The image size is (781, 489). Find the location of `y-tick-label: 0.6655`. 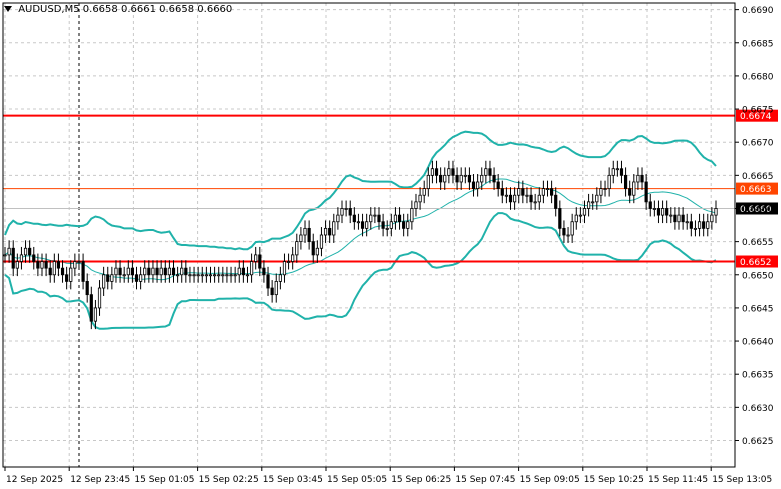

y-tick-label: 0.6655 is located at coordinates (758, 243).